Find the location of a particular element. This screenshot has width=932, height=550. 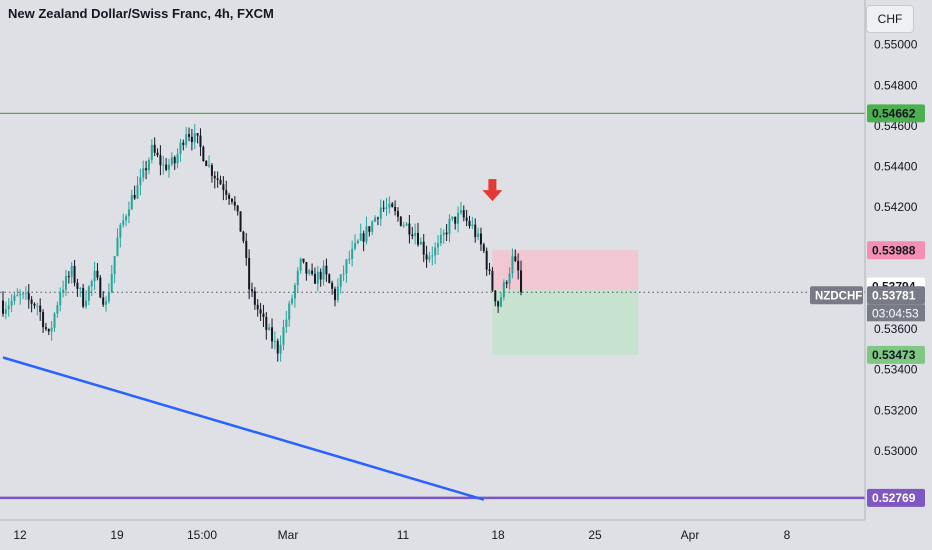

trend-line is located at coordinates (243, 428).